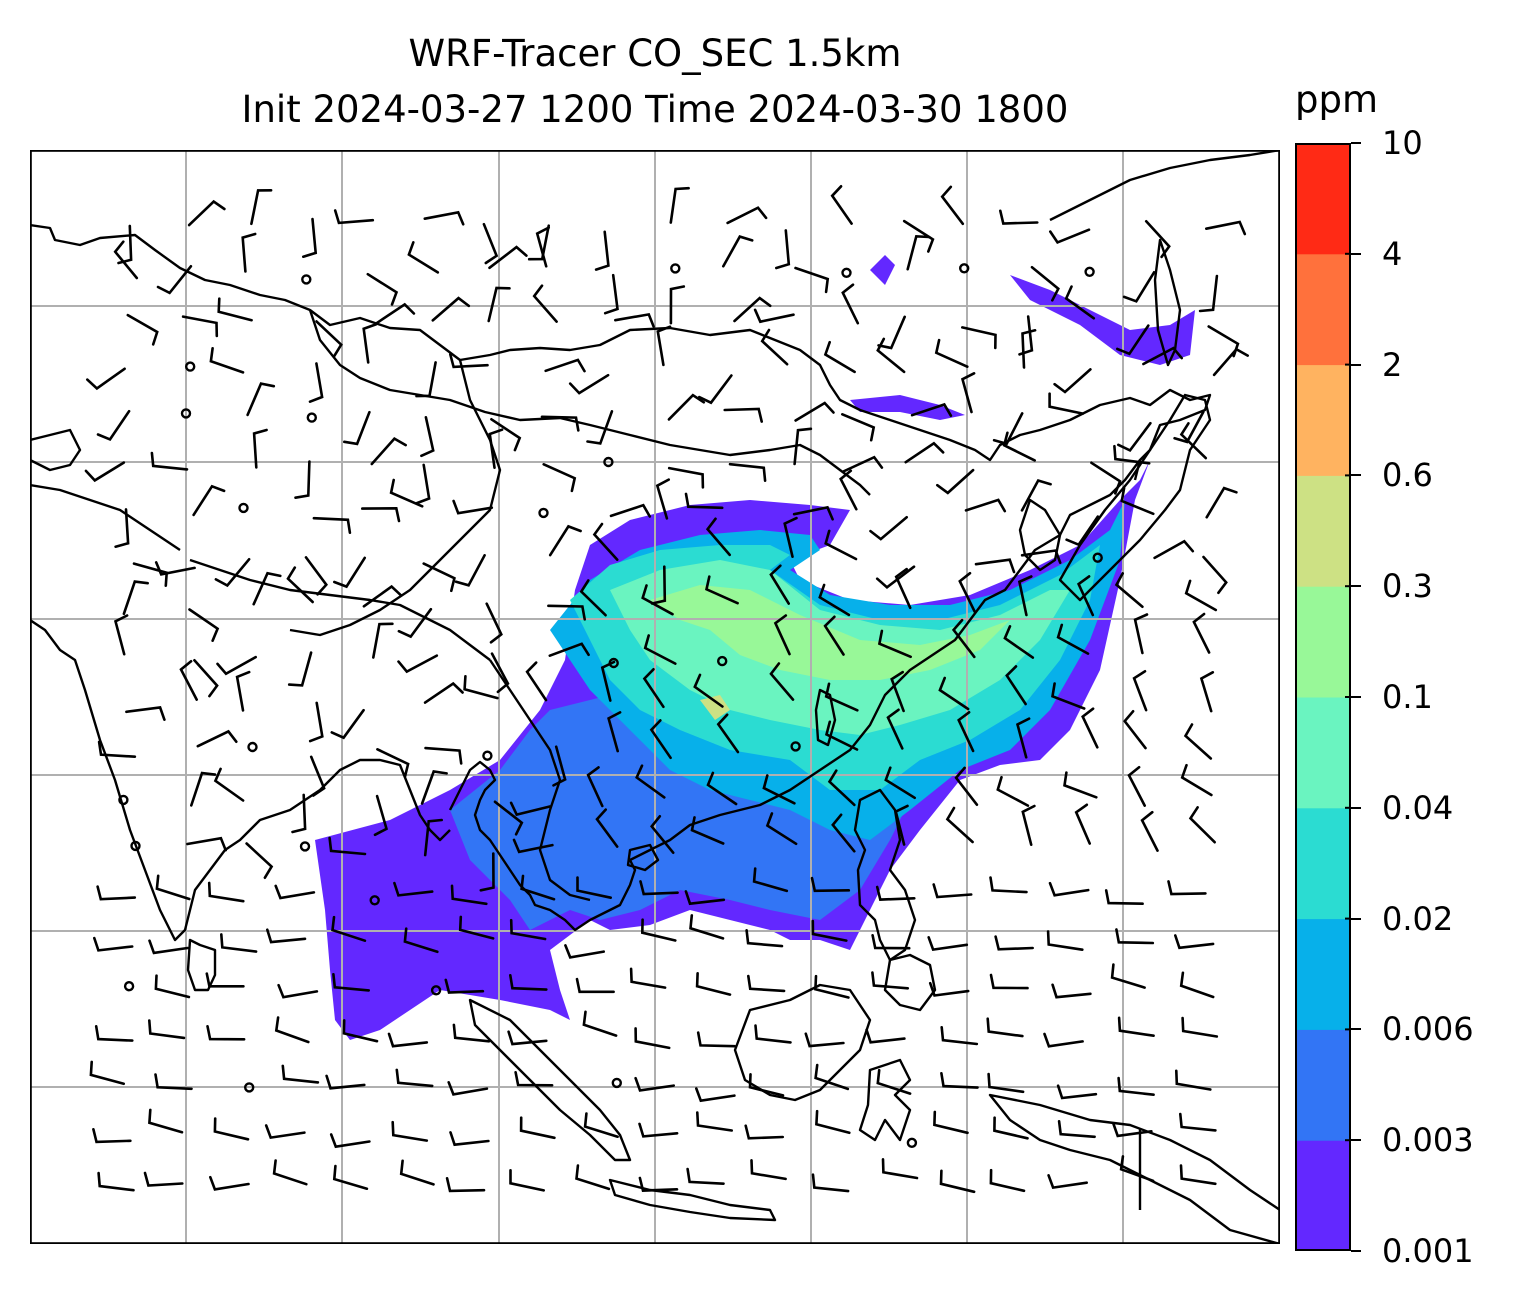  What do you see at coordinates (1102, 320) in the screenshot?
I see `tracer-plume-northeast` at bounding box center [1102, 320].